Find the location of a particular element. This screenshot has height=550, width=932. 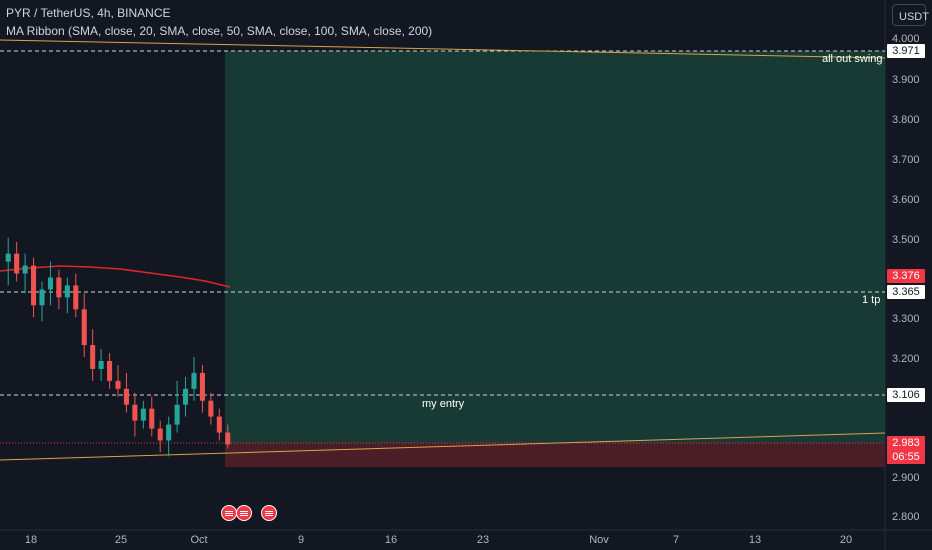

last-price-value: 2.983 is located at coordinates (906, 443).